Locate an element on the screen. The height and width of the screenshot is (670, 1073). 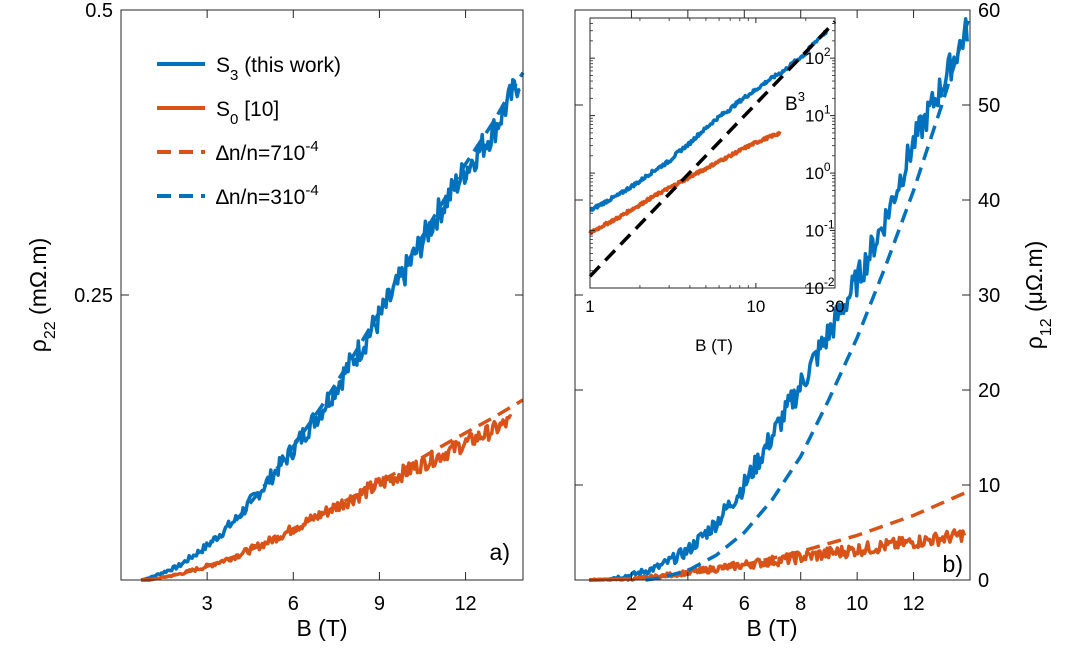
y-tick-label: 10⁻¹ is located at coordinates (820, 229).